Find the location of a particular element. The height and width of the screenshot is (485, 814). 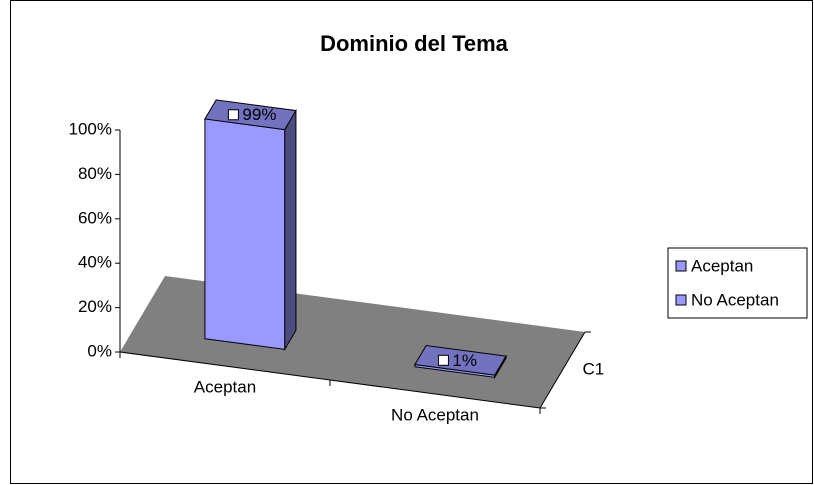

y-tick-label: 40% is located at coordinates (95, 262).